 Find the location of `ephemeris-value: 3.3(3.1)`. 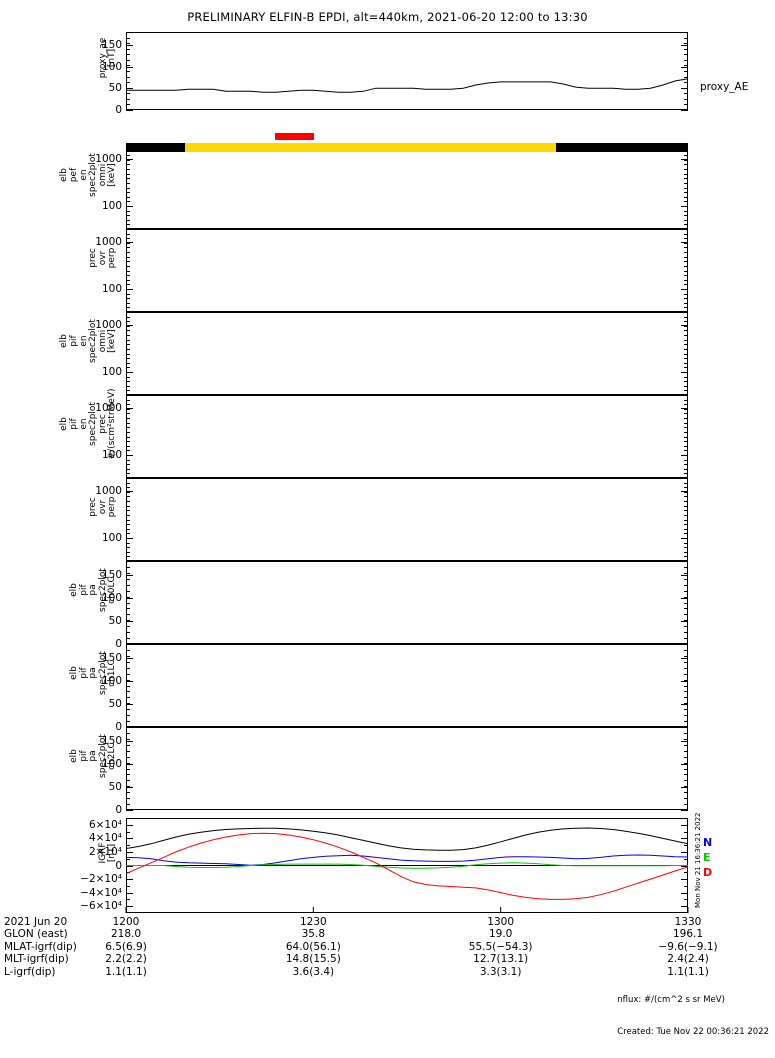

ephemeris-value: 3.3(3.1) is located at coordinates (500, 971).